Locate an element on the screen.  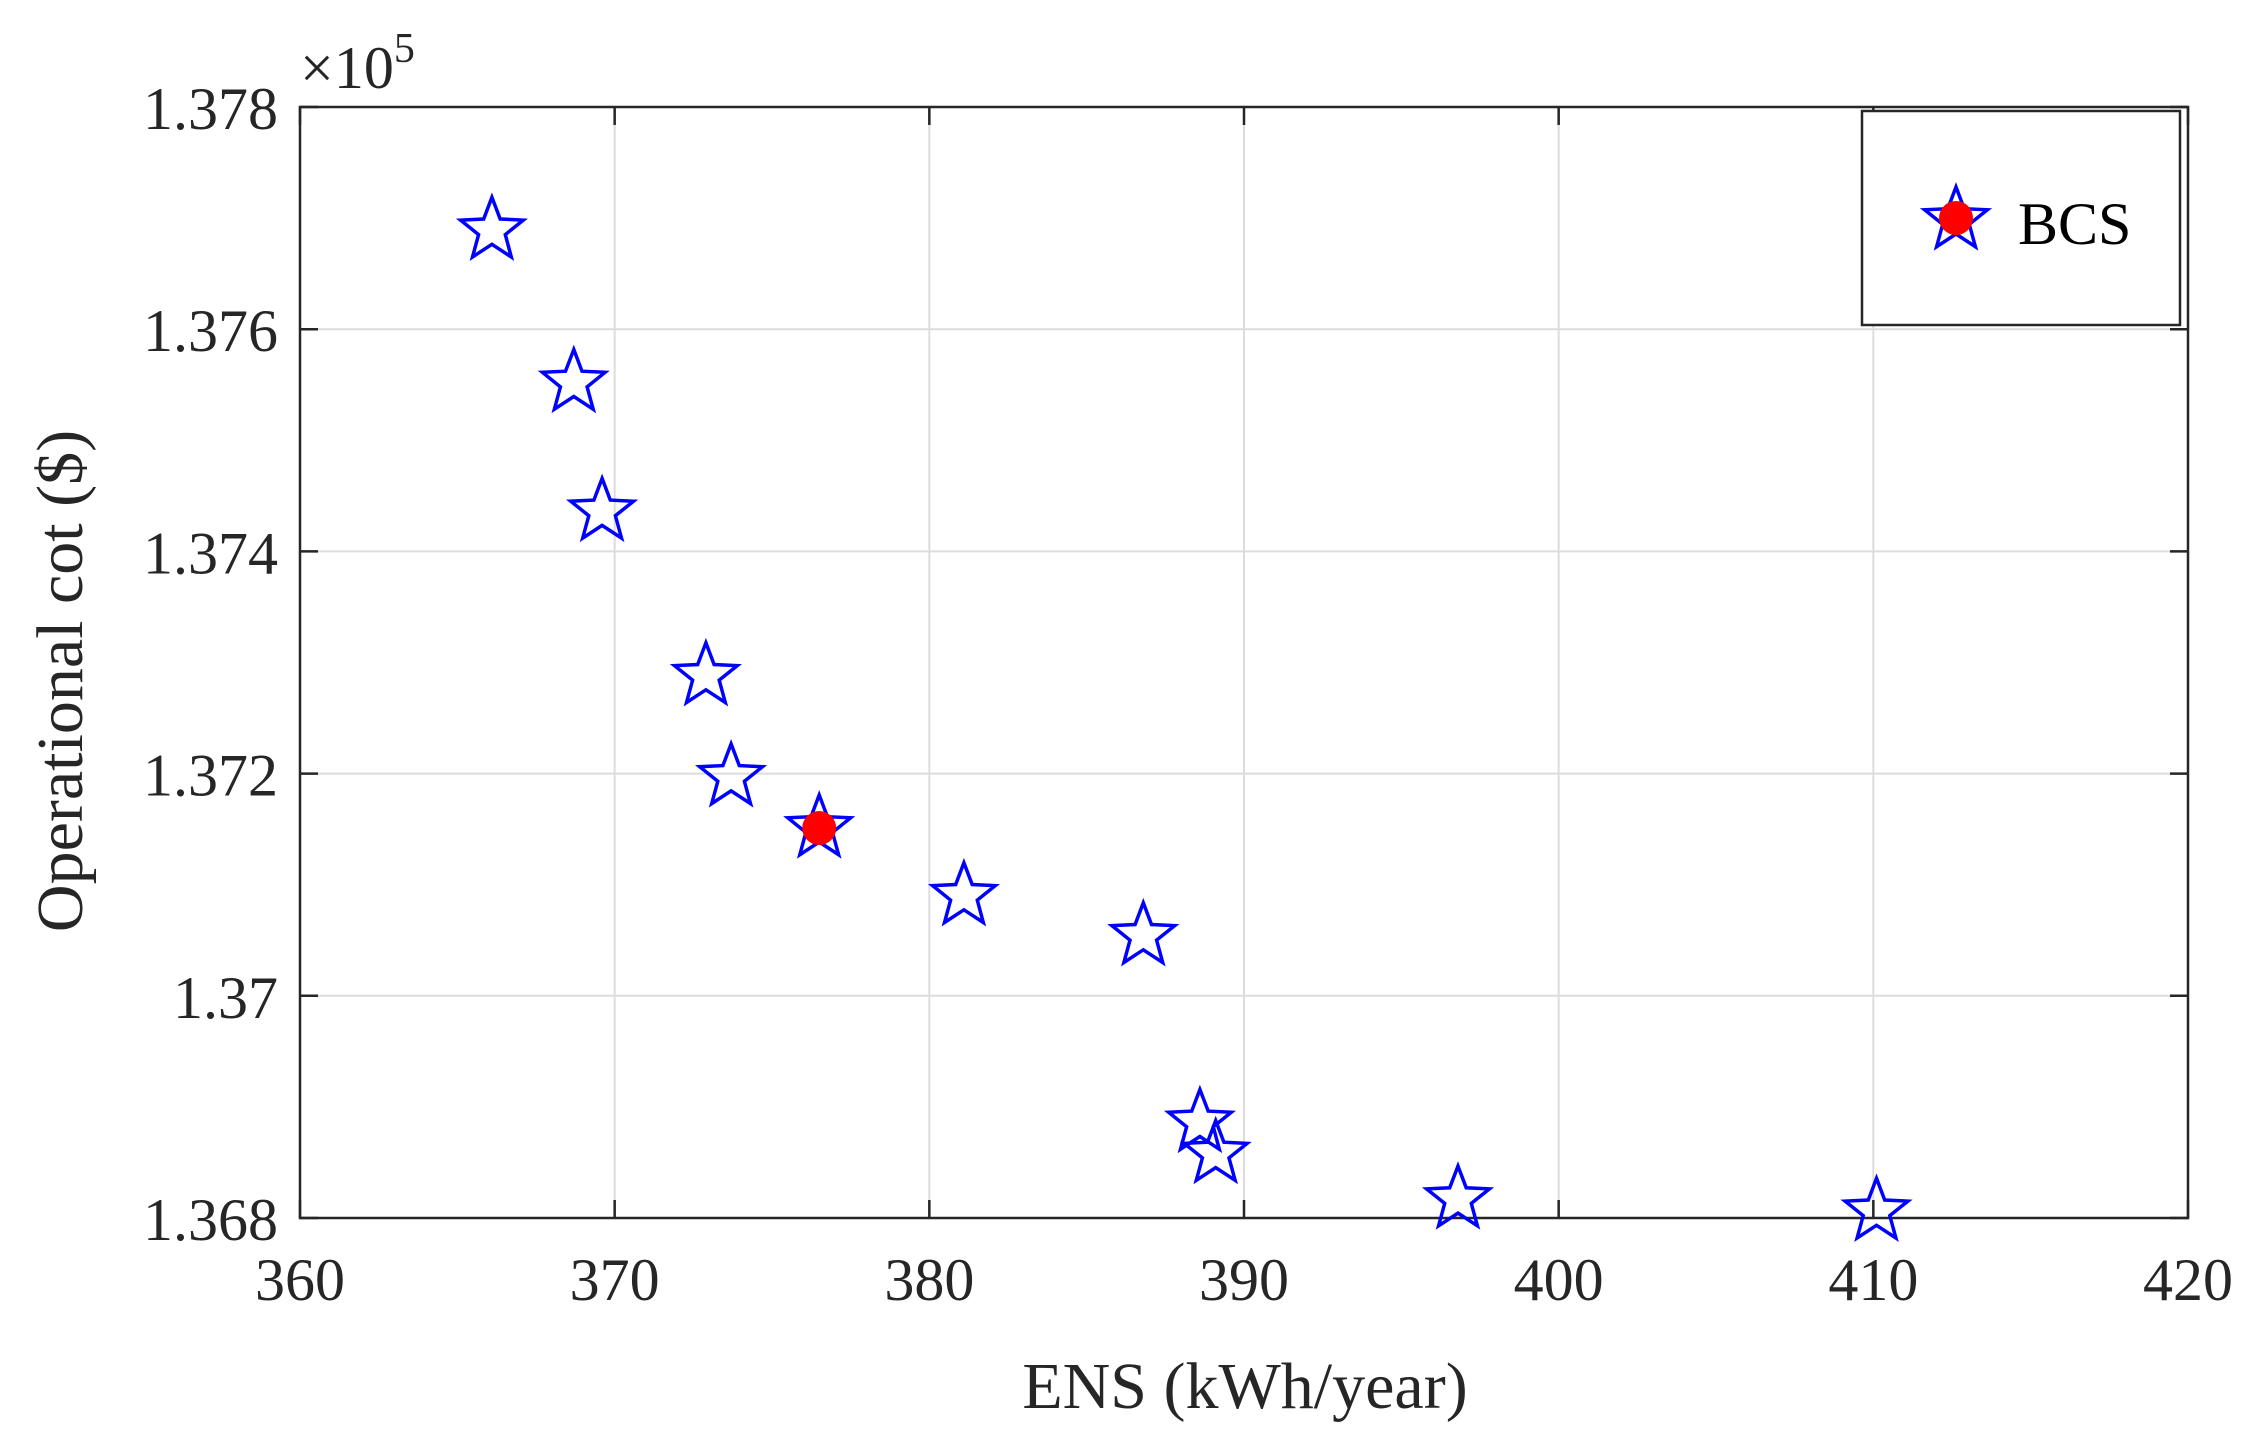
legend-box is located at coordinates (2021, 218).